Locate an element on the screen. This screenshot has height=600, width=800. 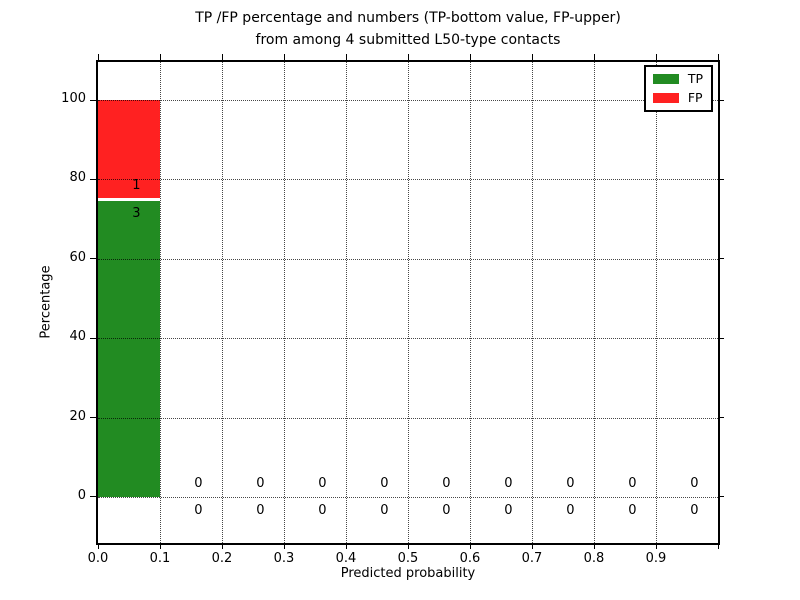
y-axis-label: Percentage is located at coordinates (46, 302).